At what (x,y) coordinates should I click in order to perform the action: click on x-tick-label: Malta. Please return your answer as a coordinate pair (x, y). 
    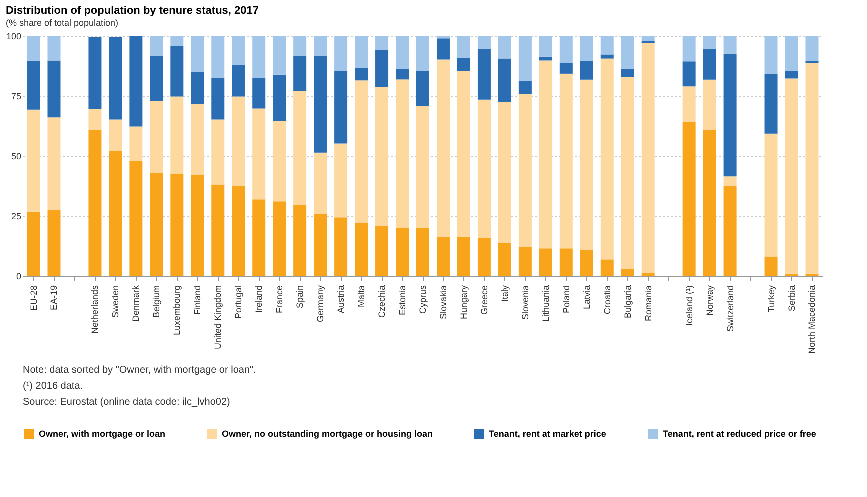
    Looking at the image, I should click on (361, 297).